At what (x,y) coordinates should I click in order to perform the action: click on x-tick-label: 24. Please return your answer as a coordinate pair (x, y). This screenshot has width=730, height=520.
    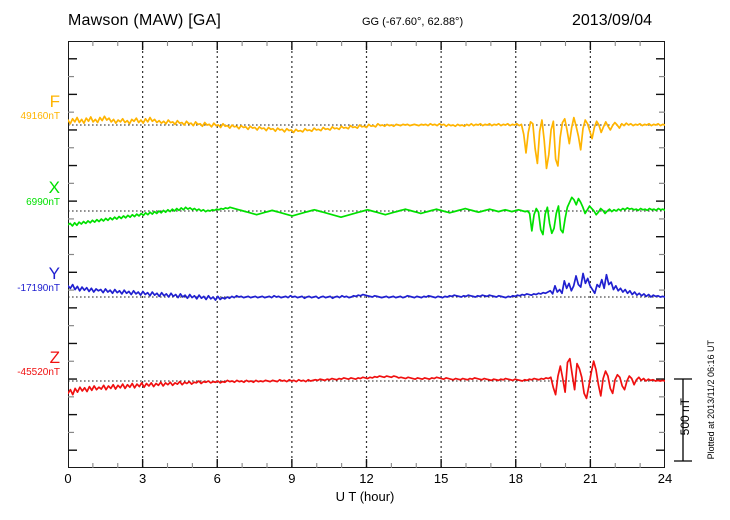
    Looking at the image, I should click on (665, 478).